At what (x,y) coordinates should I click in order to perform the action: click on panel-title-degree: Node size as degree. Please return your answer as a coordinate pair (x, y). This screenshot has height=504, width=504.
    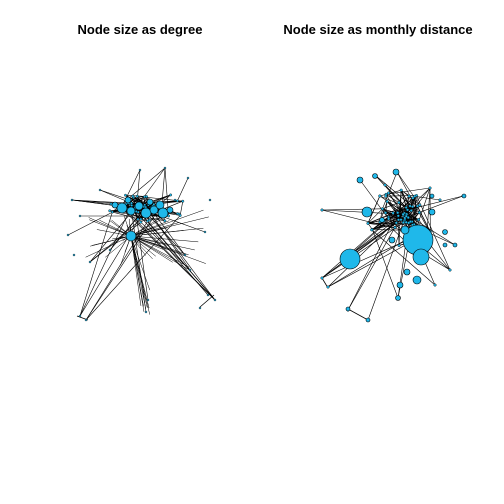
    Looking at the image, I should click on (140, 29).